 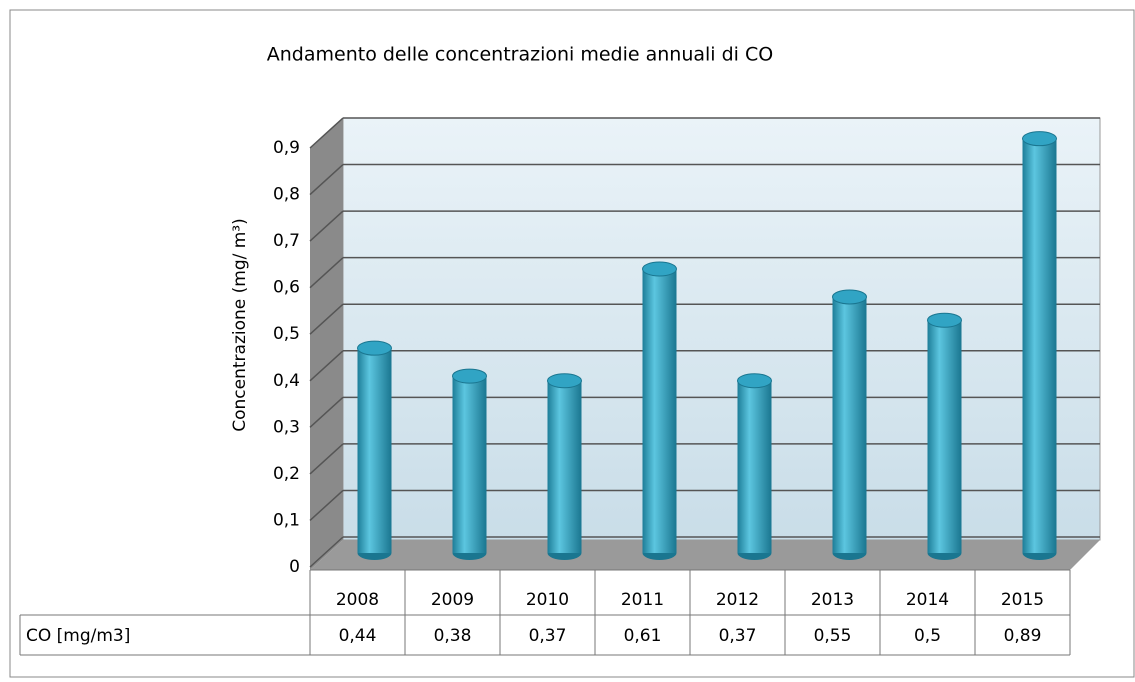 What do you see at coordinates (927, 636) in the screenshot?
I see `data-label: 0,5` at bounding box center [927, 636].